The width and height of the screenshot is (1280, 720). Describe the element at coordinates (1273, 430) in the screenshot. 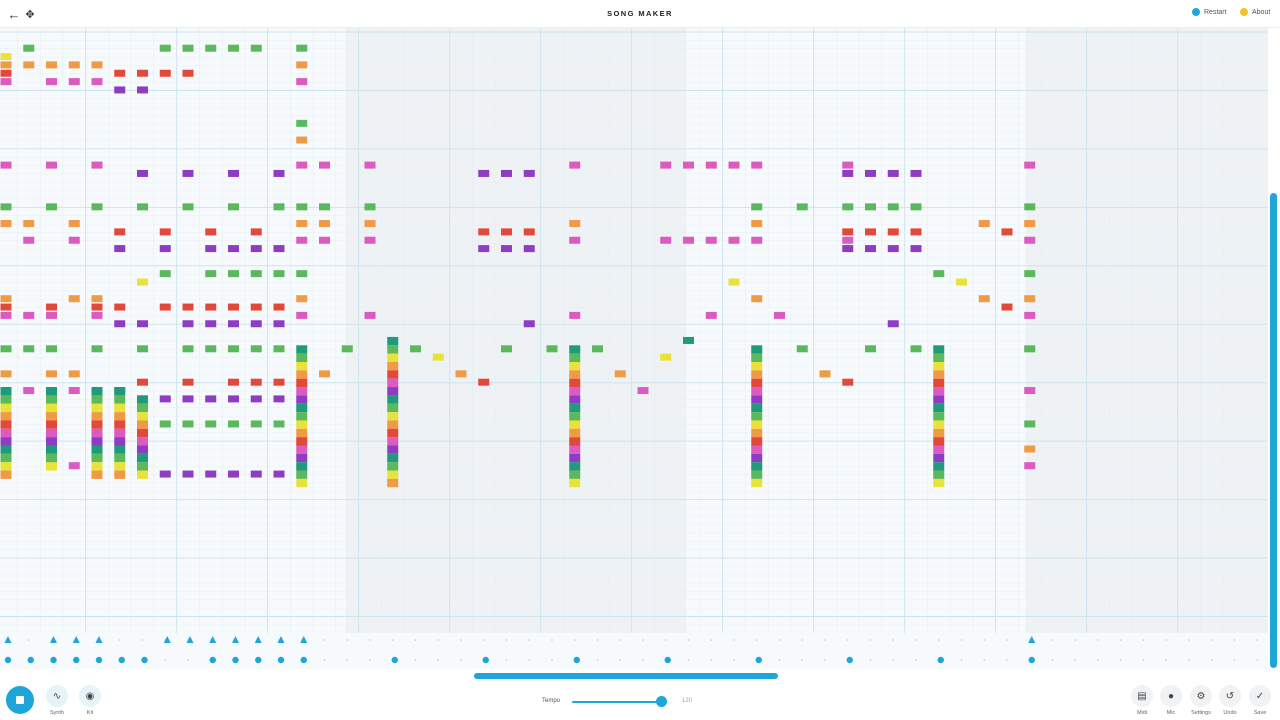

I see `vertical-scroll-thumb` at that location.